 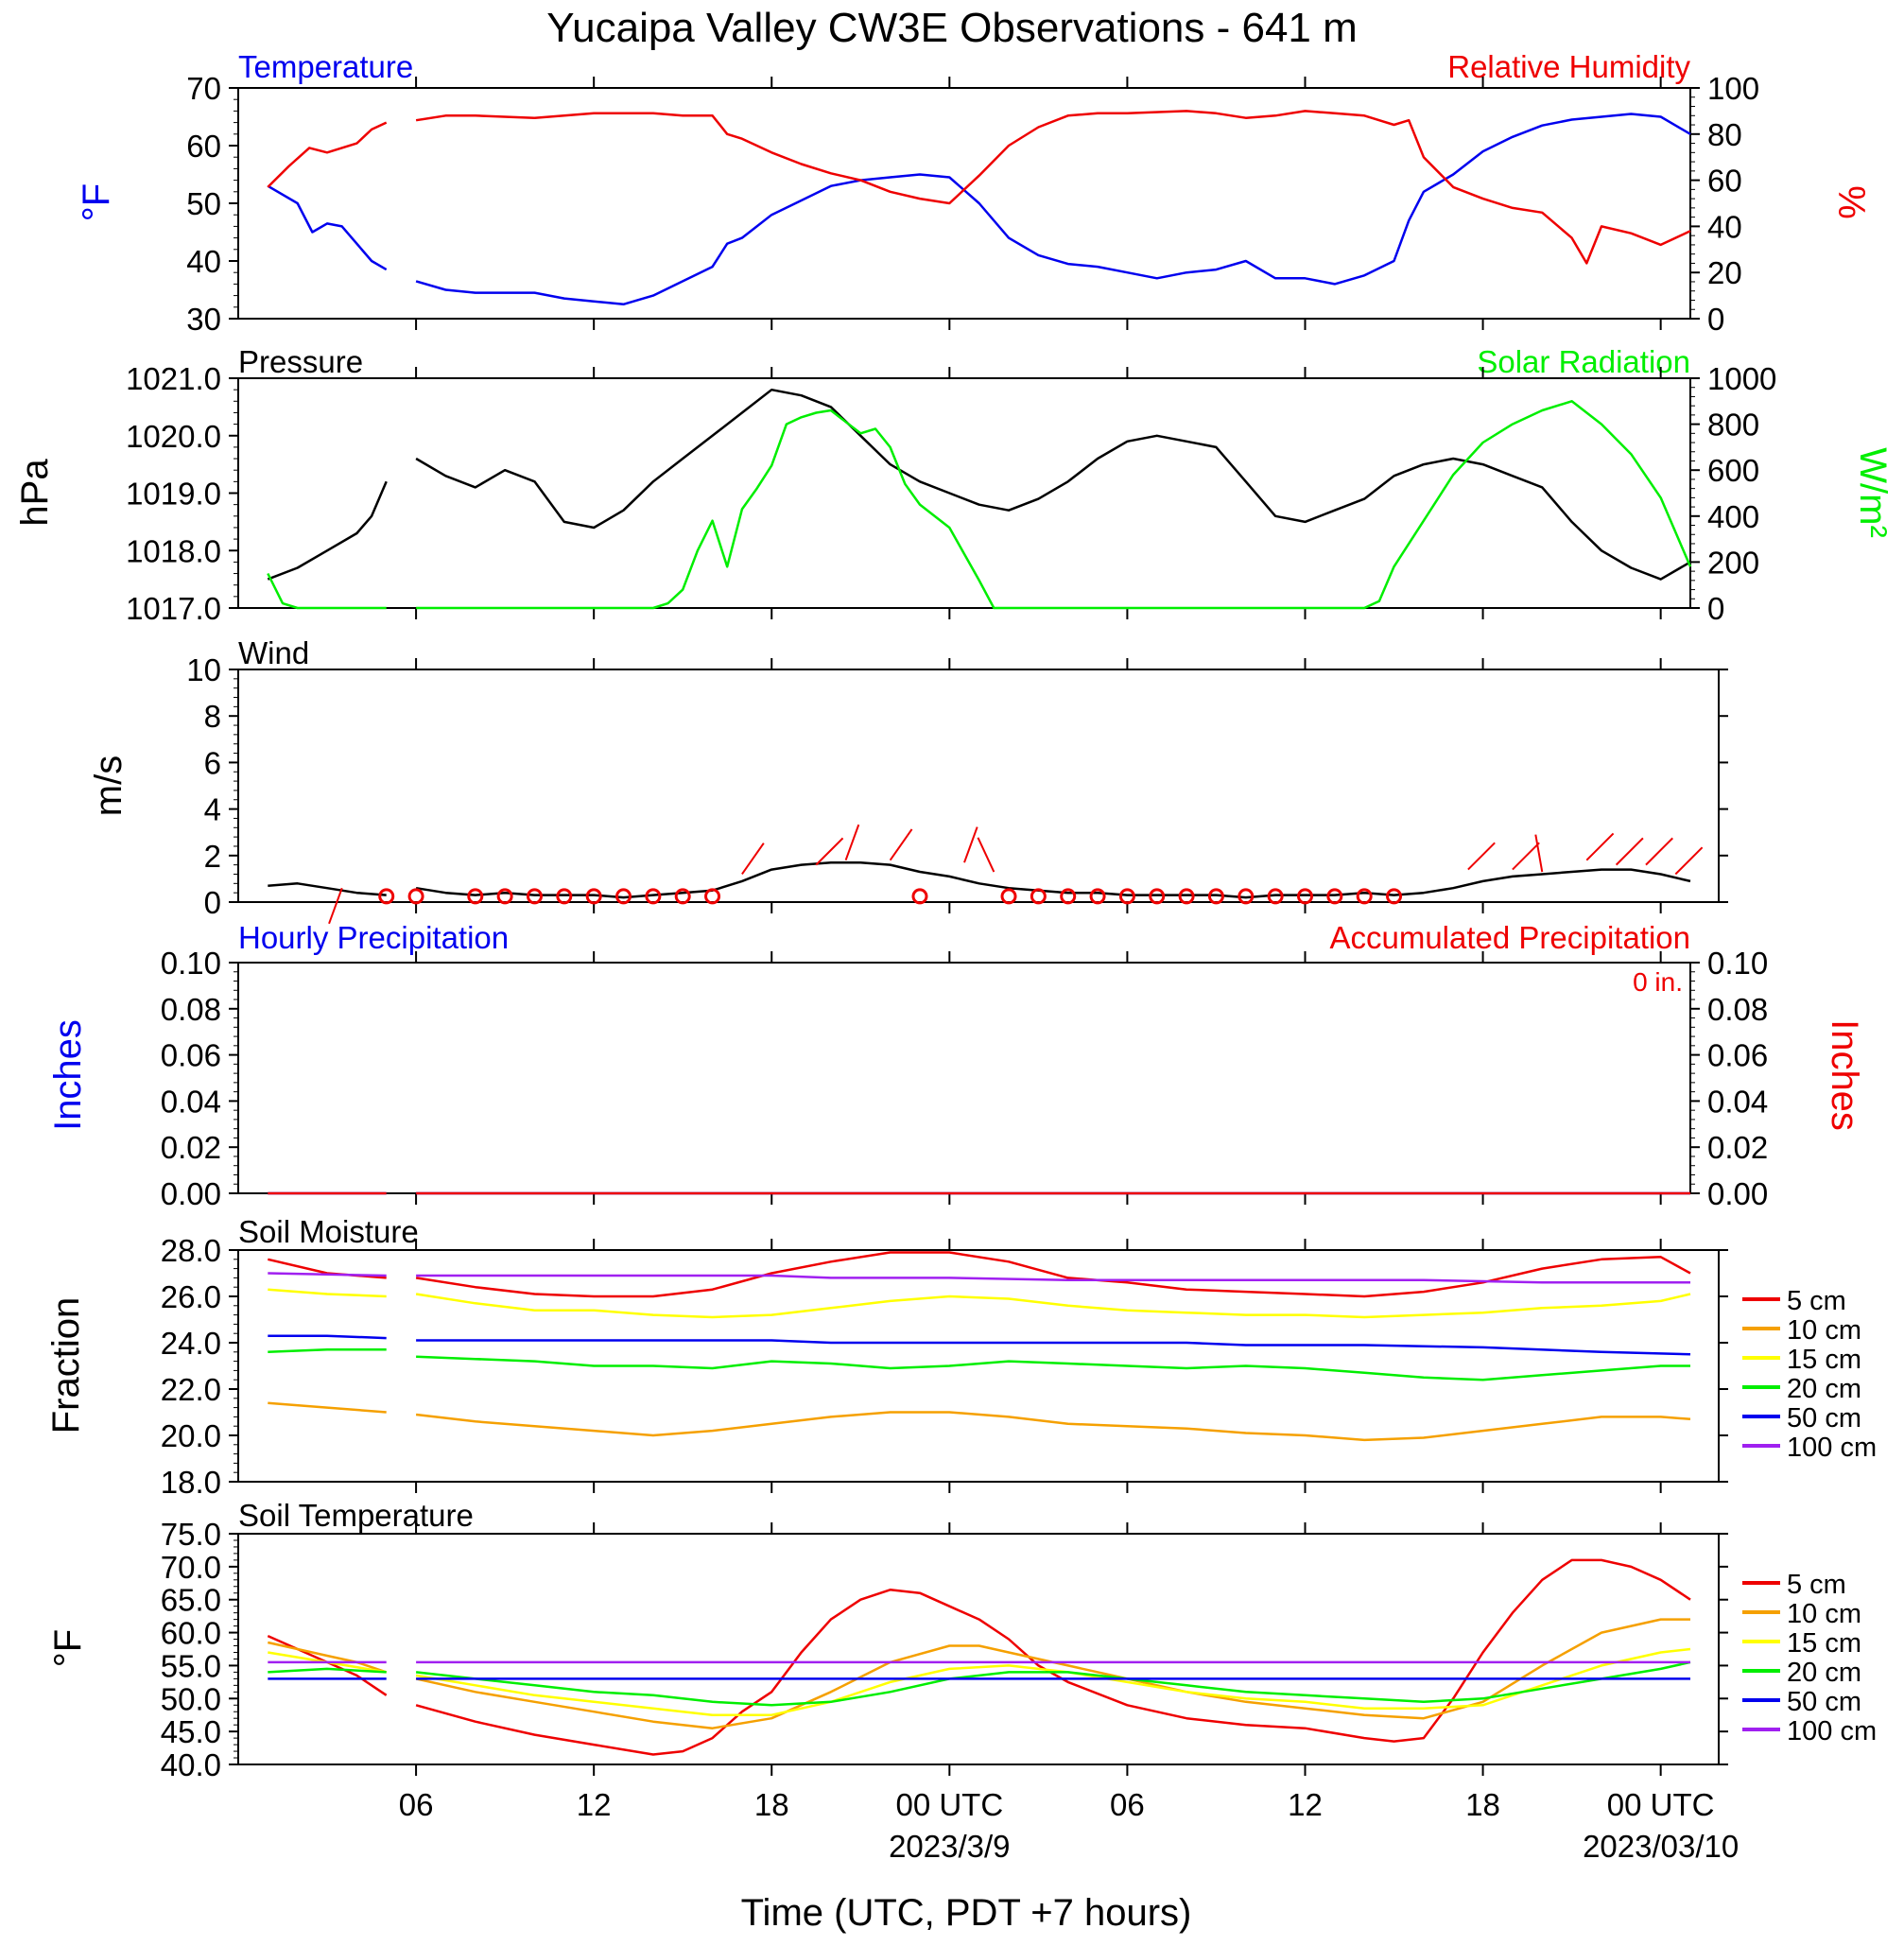 What do you see at coordinates (327, 1337) in the screenshot?
I see `series-line-50-cm` at bounding box center [327, 1337].